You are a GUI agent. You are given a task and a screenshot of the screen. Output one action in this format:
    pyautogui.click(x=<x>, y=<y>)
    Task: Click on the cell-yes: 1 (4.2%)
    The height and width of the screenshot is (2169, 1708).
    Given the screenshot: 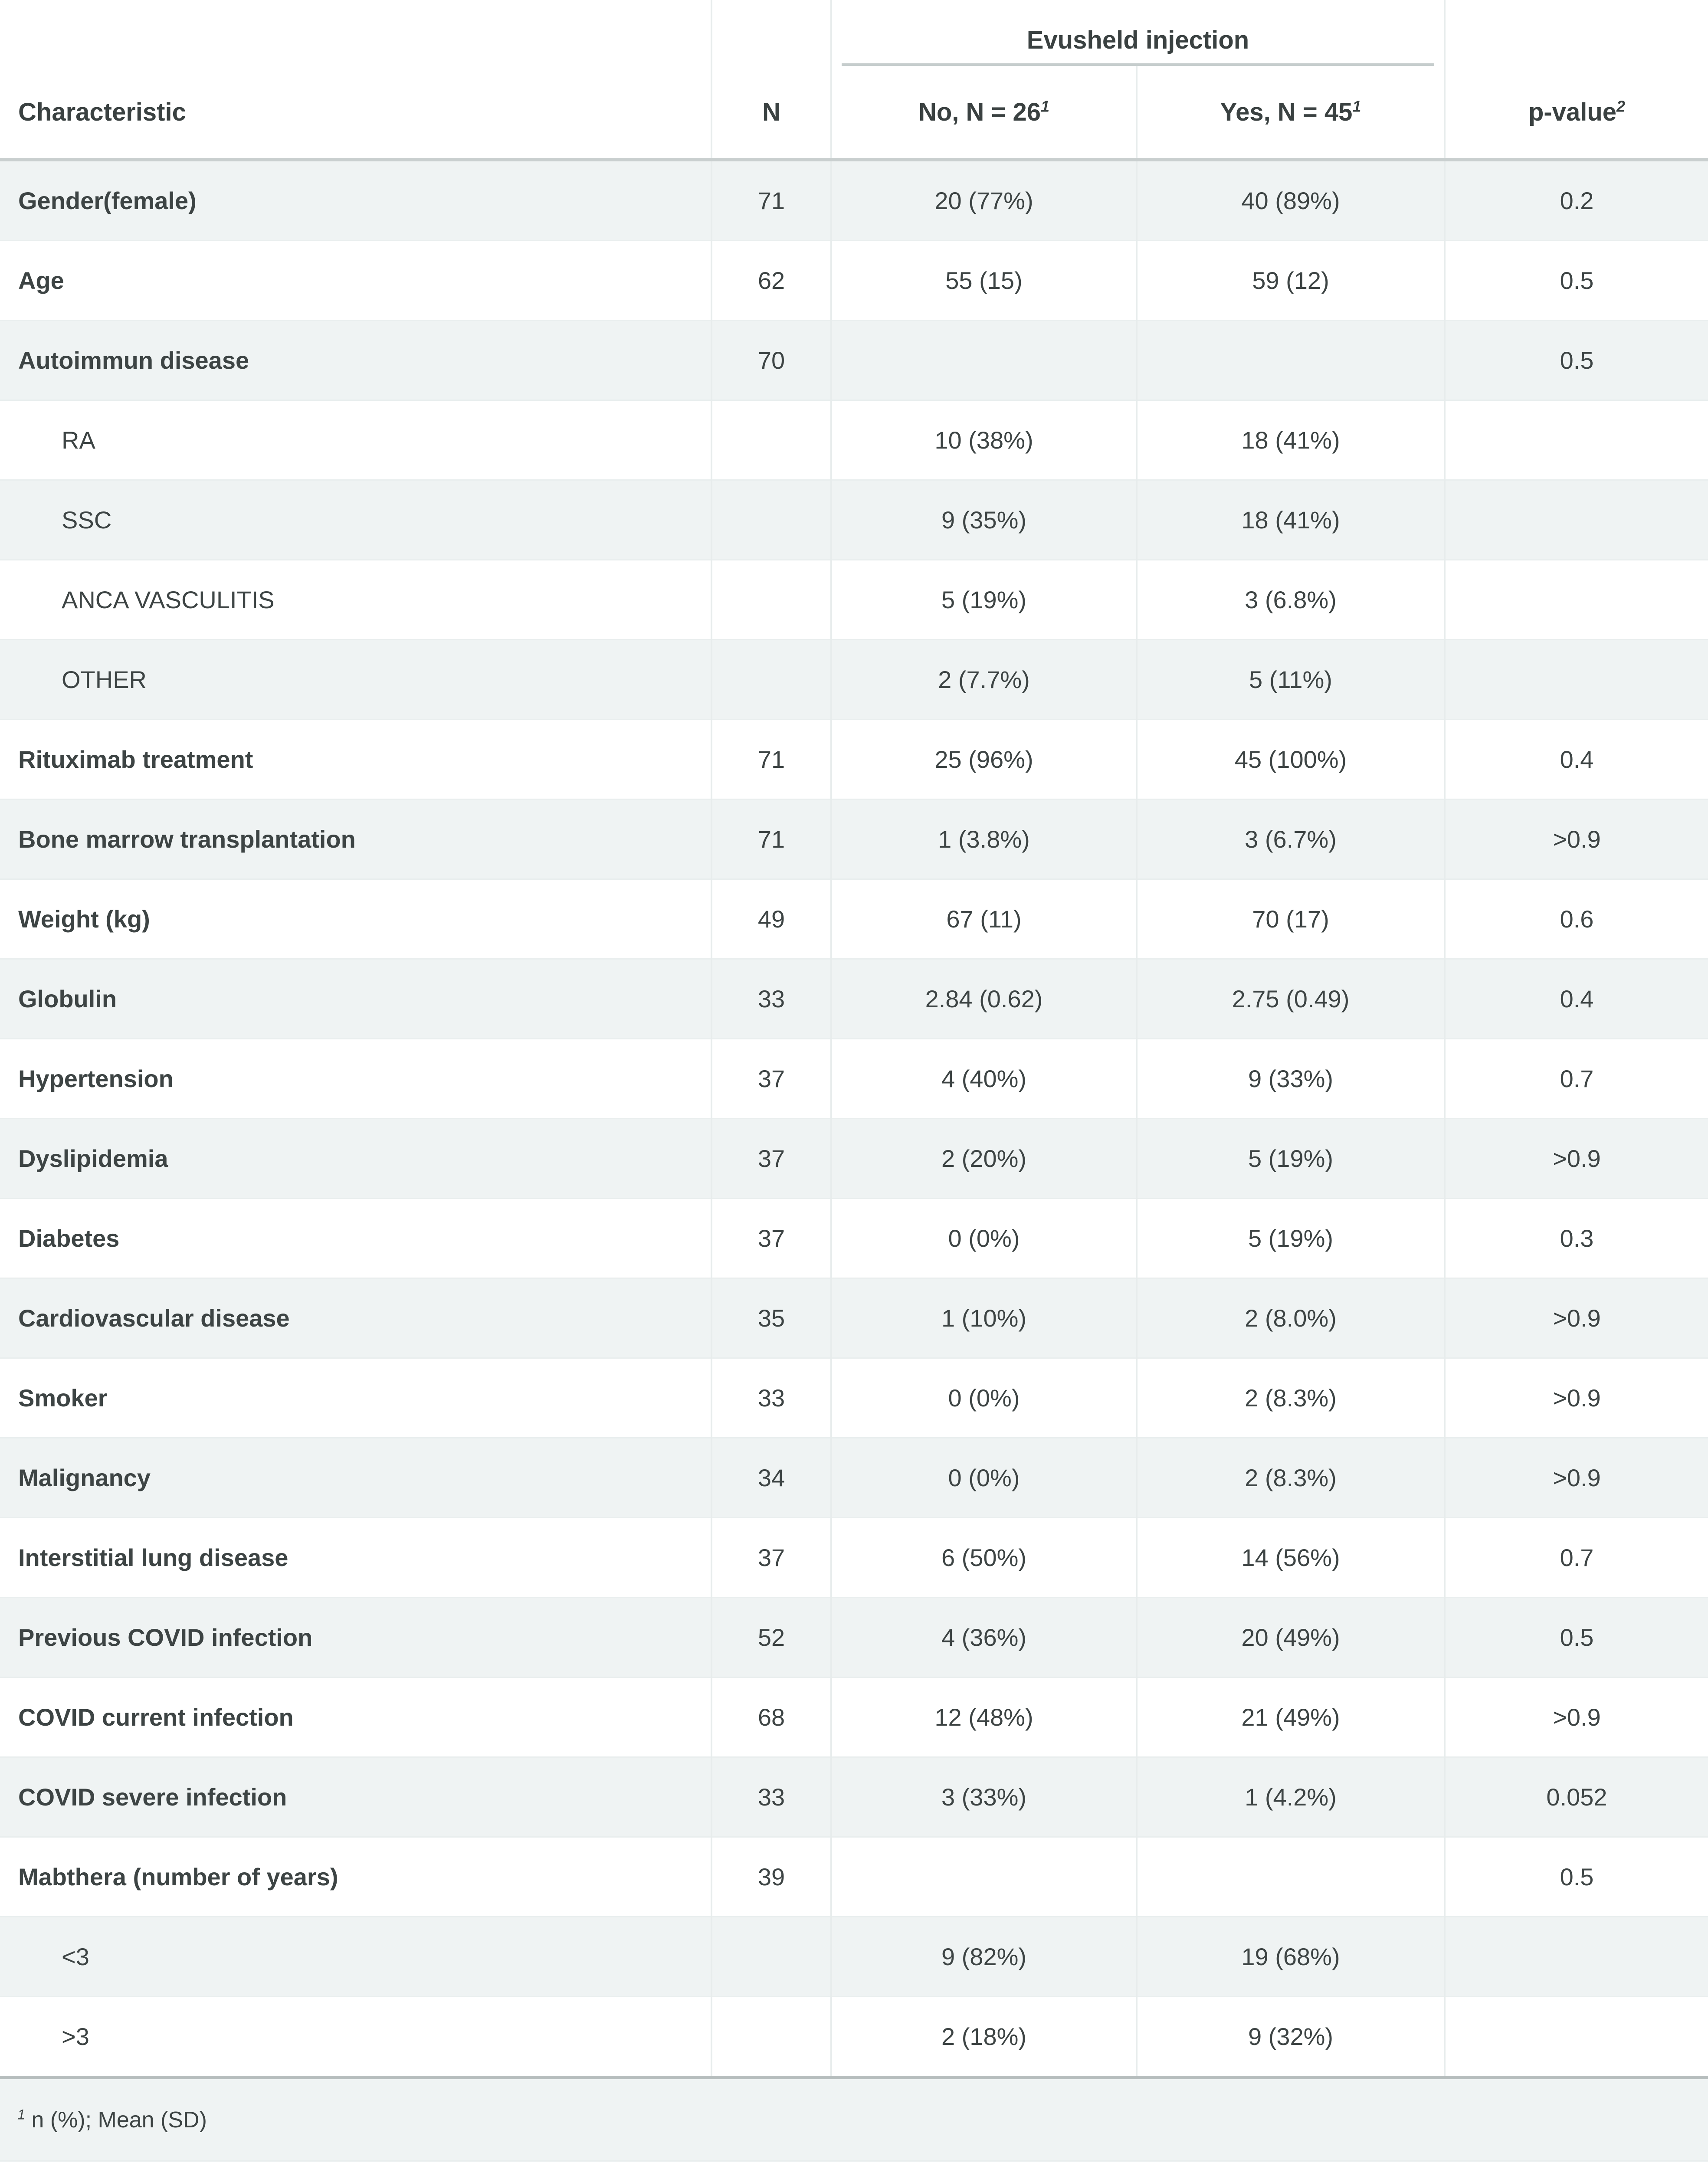 What is the action you would take?
    pyautogui.click(x=1290, y=1796)
    